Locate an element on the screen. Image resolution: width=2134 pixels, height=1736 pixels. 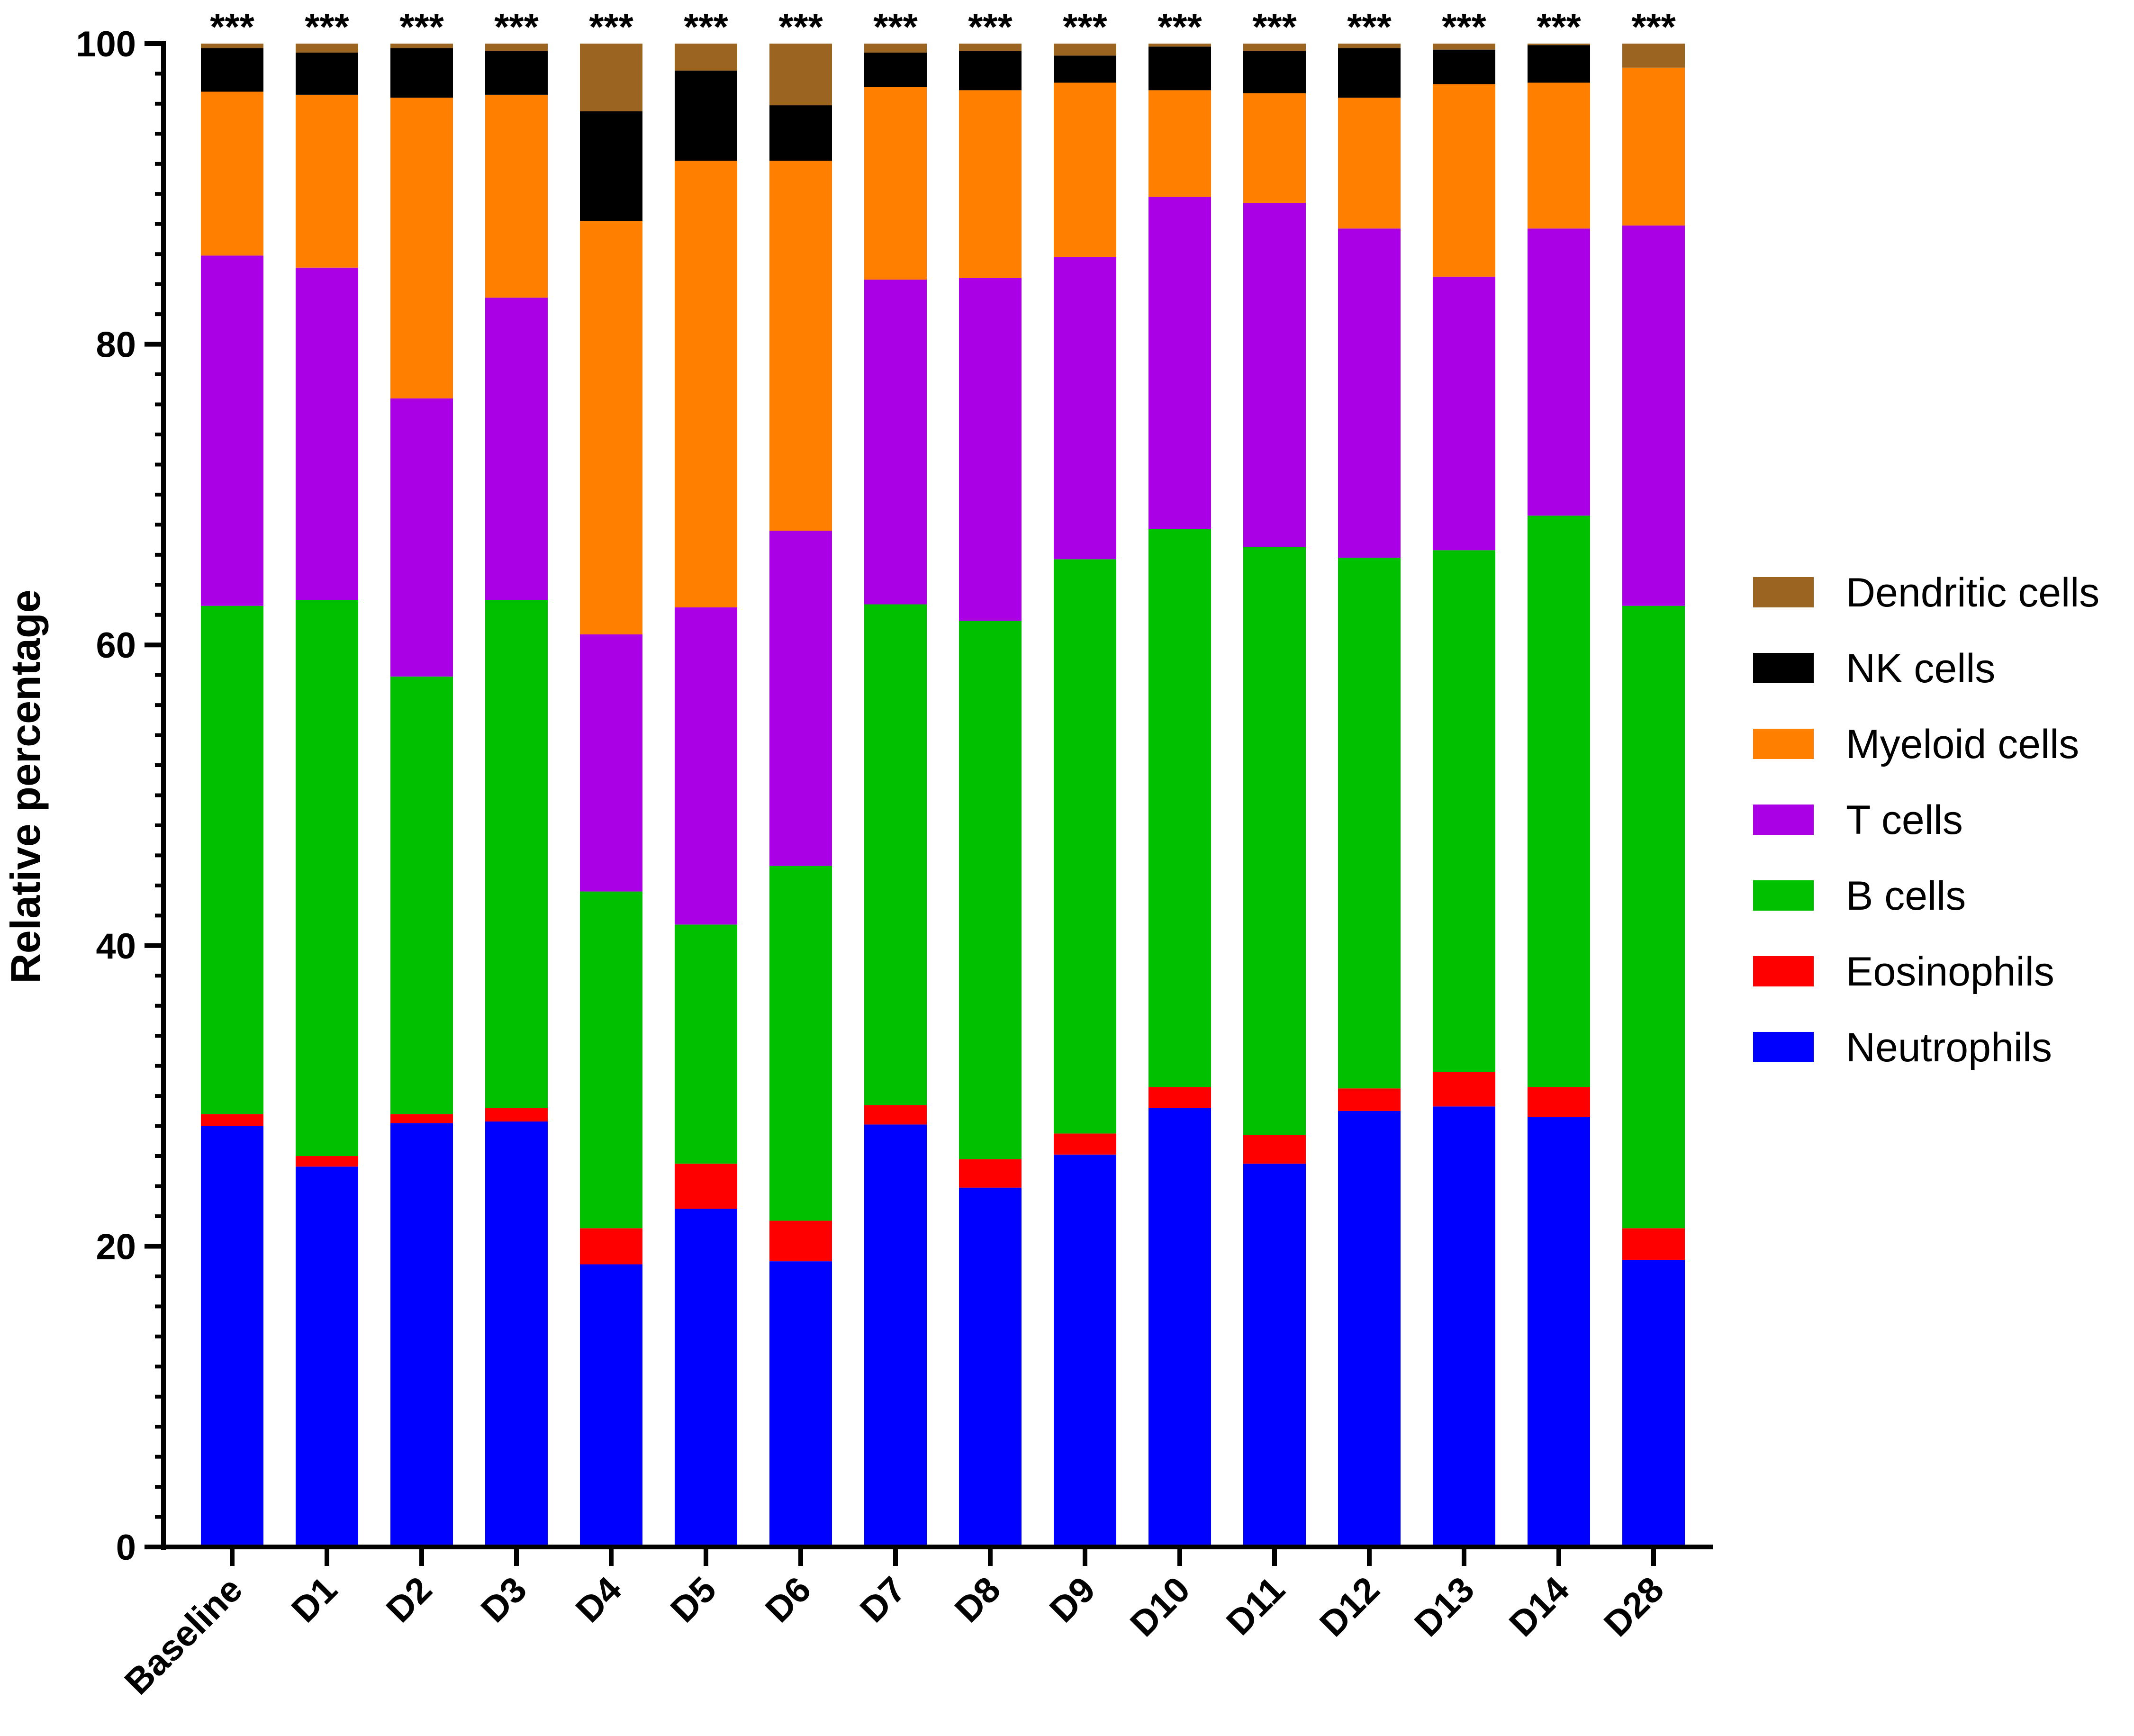
y-tick-label: 0 is located at coordinates (126, 1548).